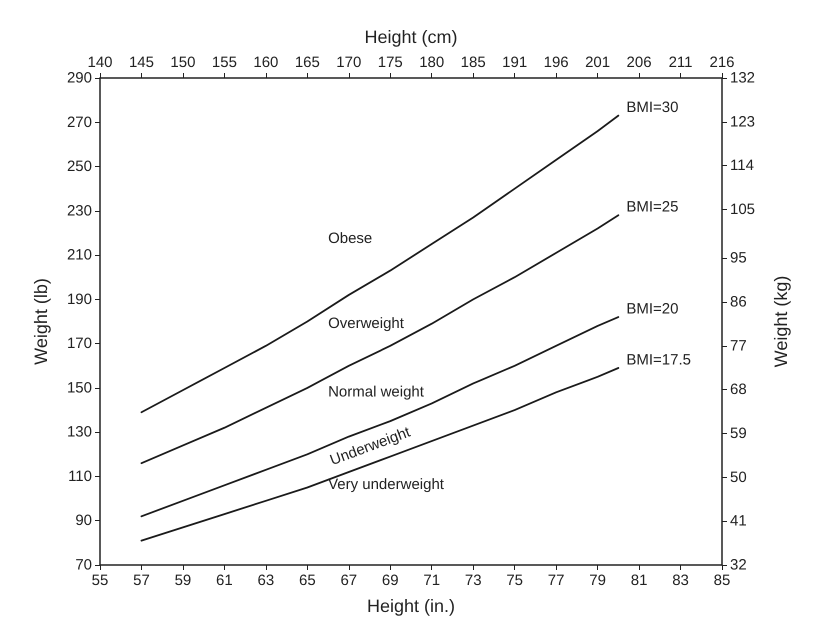 This screenshot has width=822, height=635. I want to click on x-tick-label: 77, so click(556, 580).